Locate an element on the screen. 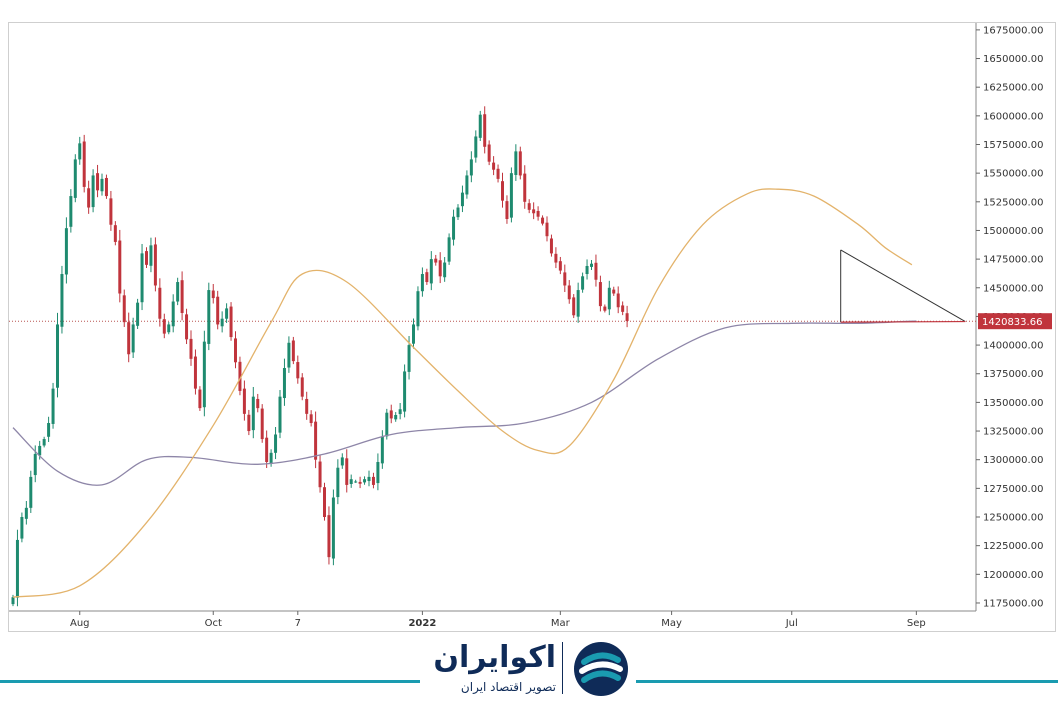  last-price-label: 1420833.66 is located at coordinates (1012, 322).